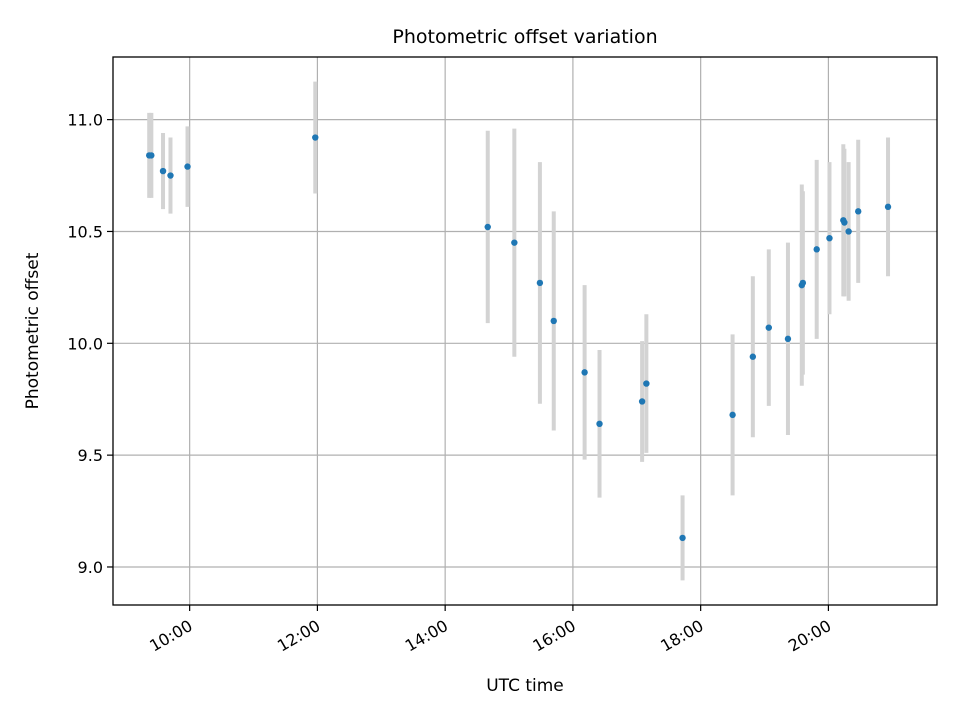  What do you see at coordinates (170, 636) in the screenshot?
I see `x-tick-label: 10:00` at bounding box center [170, 636].